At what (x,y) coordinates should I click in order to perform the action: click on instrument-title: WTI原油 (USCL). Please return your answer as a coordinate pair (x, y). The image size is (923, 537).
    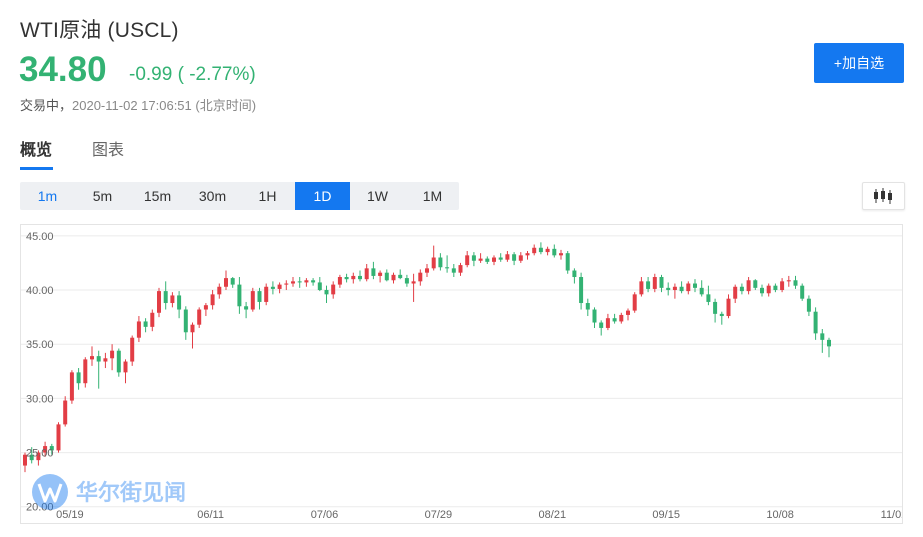
    Looking at the image, I should click on (99, 30).